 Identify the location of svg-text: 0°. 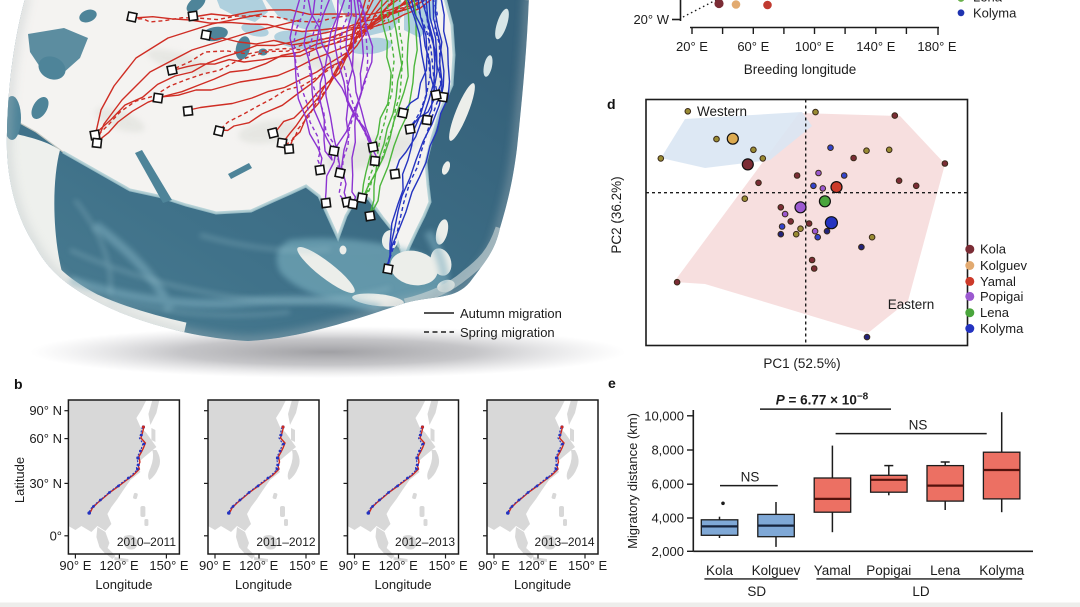
(56, 535).